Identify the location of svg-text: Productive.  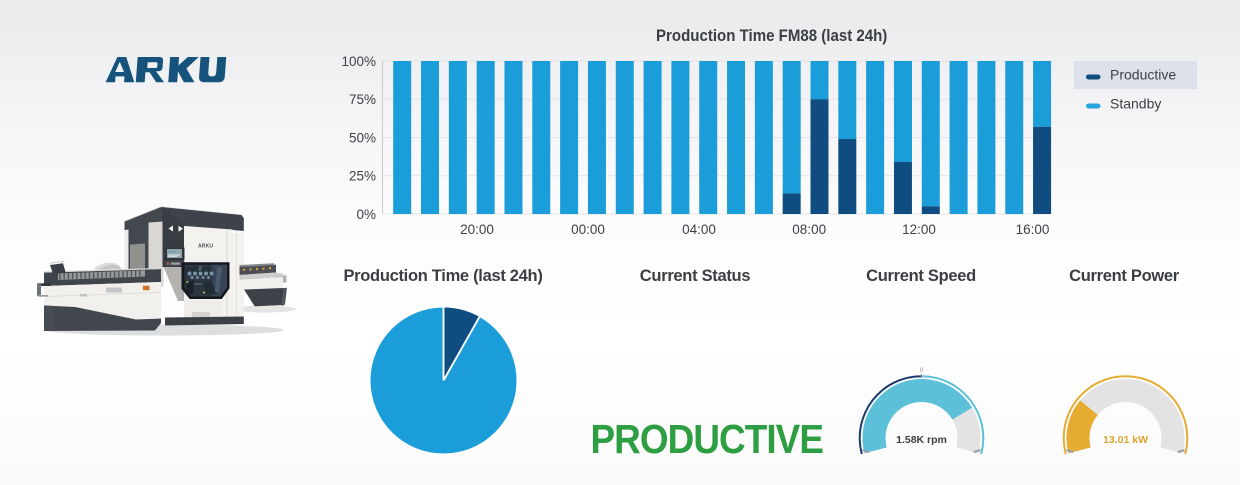
(1143, 75).